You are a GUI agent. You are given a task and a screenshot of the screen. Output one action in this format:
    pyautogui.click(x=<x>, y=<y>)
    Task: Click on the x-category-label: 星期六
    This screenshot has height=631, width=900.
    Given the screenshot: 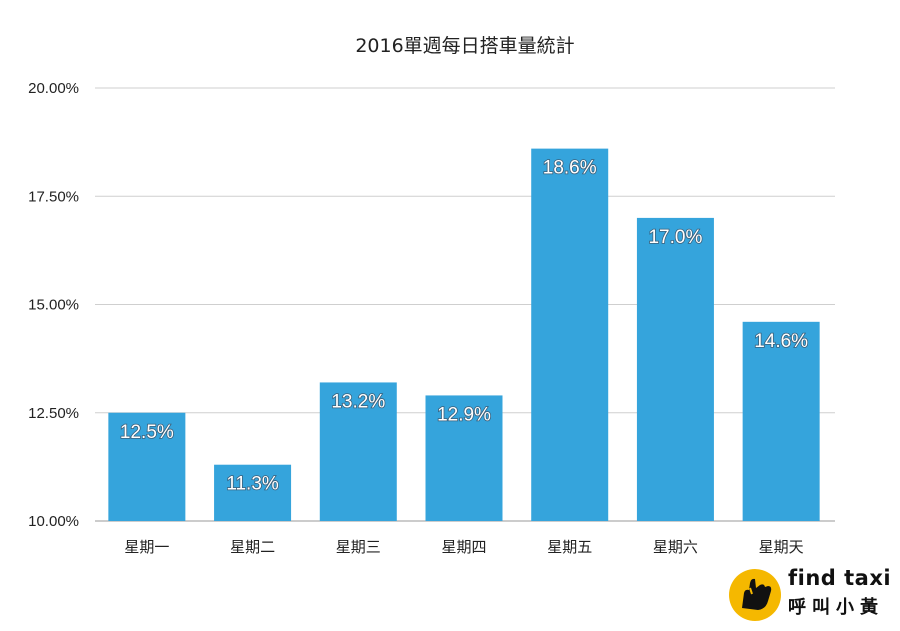 What is the action you would take?
    pyautogui.click(x=675, y=547)
    